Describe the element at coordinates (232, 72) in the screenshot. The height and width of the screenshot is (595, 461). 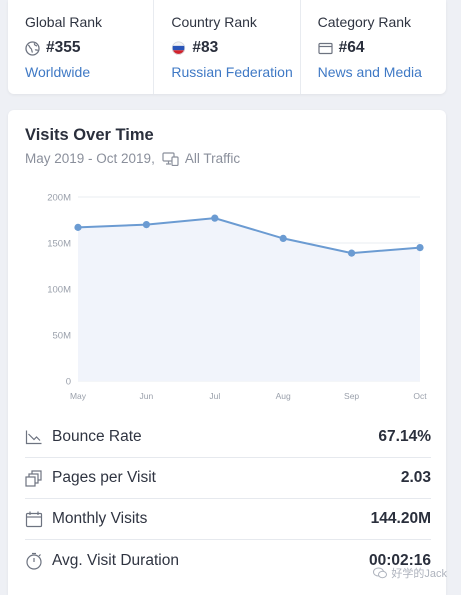
I see `country-link: Russian Federation` at that location.